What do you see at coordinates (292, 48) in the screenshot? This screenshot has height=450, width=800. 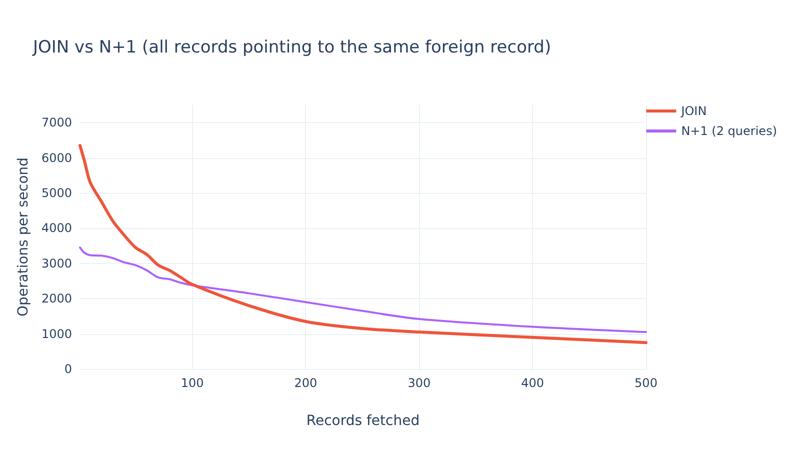 I see `chart-title: JOIN vs N+1 (all records pointing to the same foreign record)` at bounding box center [292, 48].